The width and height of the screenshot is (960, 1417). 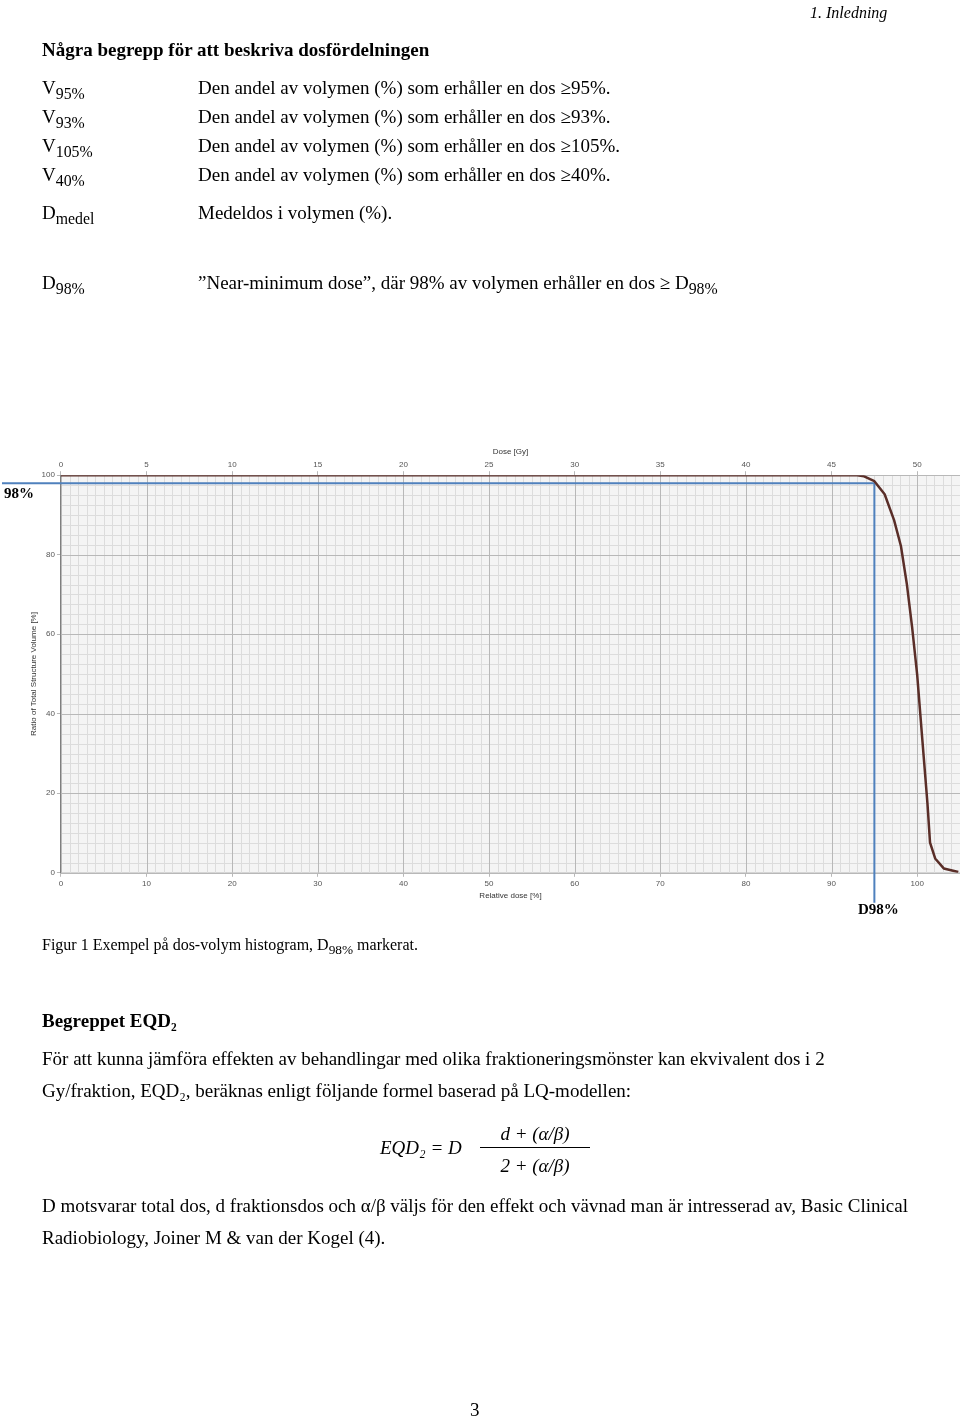 What do you see at coordinates (489, 883) in the screenshot?
I see `x-tick-label: 50` at bounding box center [489, 883].